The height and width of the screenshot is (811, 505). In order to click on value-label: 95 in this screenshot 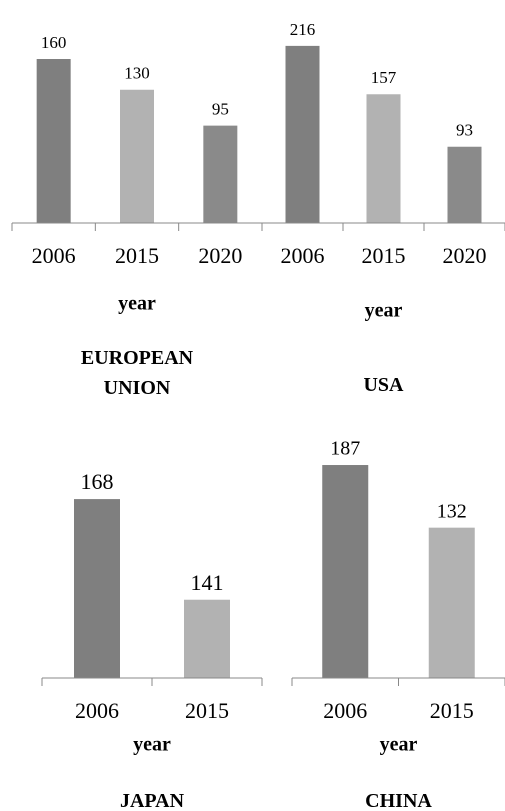, I will do `click(220, 109)`.